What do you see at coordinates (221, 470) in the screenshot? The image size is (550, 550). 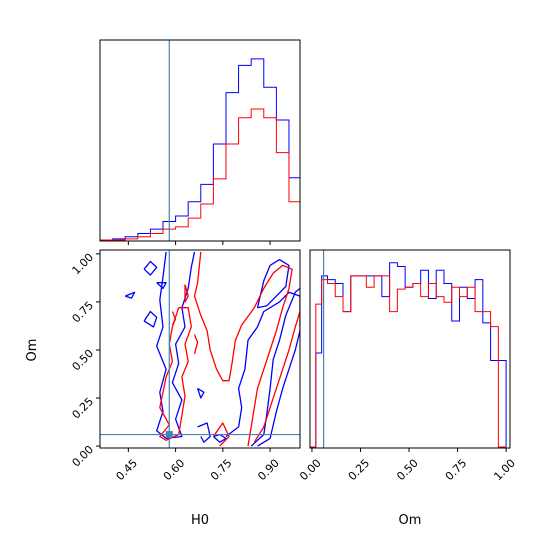 I see `h0-x-tick-label-2: 0.75` at bounding box center [221, 470].